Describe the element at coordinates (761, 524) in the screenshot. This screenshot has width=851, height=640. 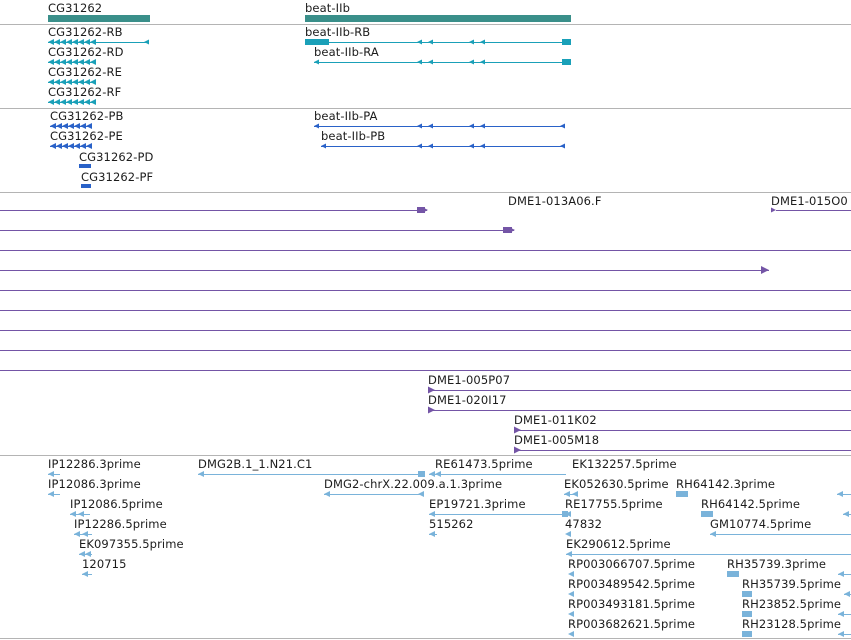
I see `est-label: GM10774.5prime` at that location.